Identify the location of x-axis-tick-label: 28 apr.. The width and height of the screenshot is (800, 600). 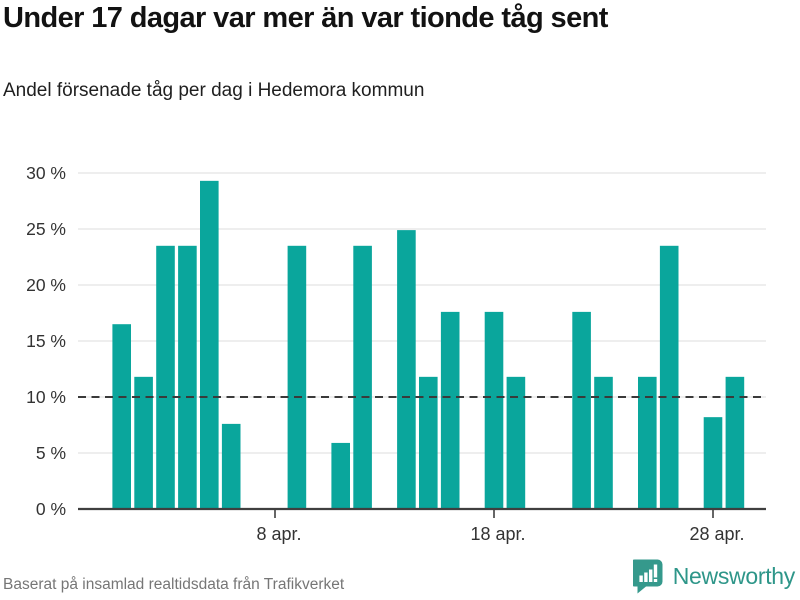
(716, 534).